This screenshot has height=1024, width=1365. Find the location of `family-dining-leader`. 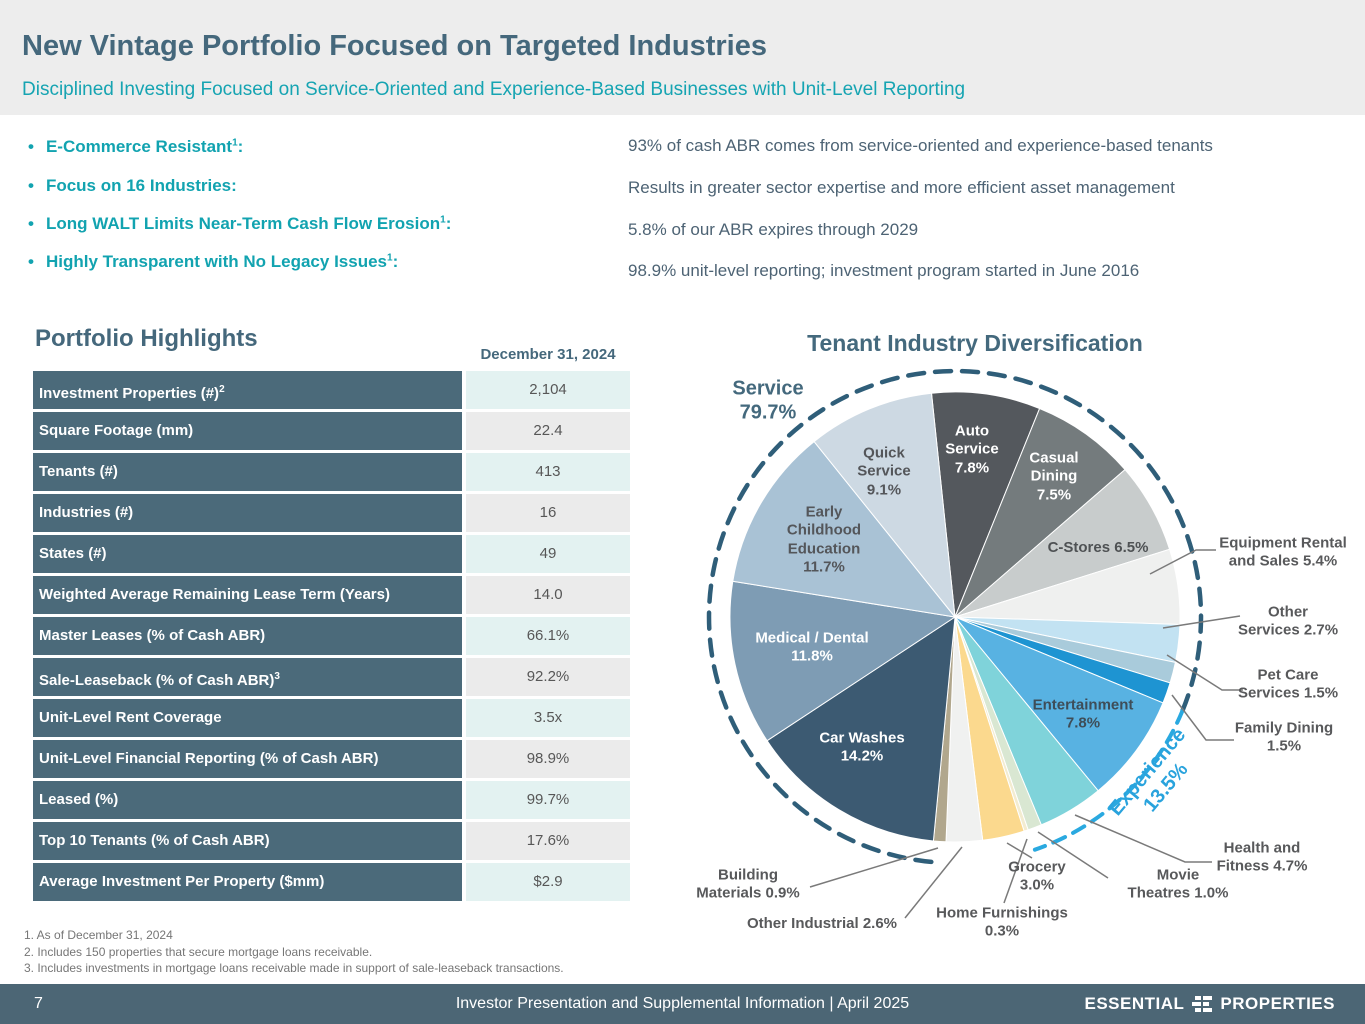

family-dining-leader is located at coordinates (1202, 717).